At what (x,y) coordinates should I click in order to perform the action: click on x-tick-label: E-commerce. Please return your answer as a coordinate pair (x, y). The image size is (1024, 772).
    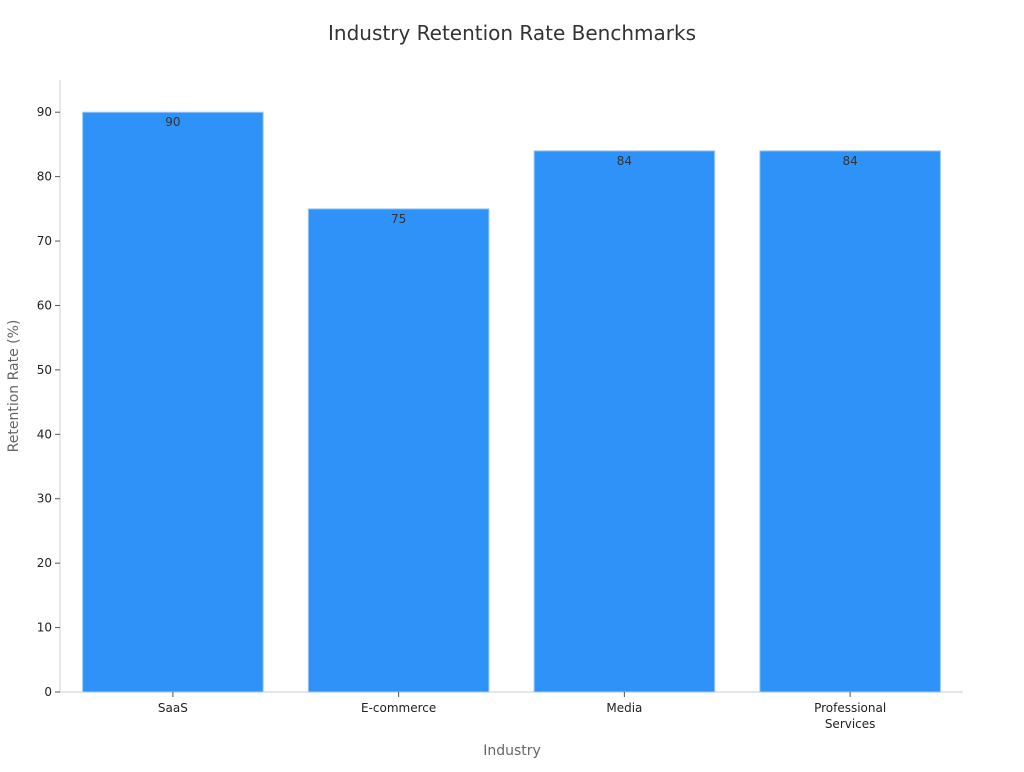
    Looking at the image, I should click on (398, 708).